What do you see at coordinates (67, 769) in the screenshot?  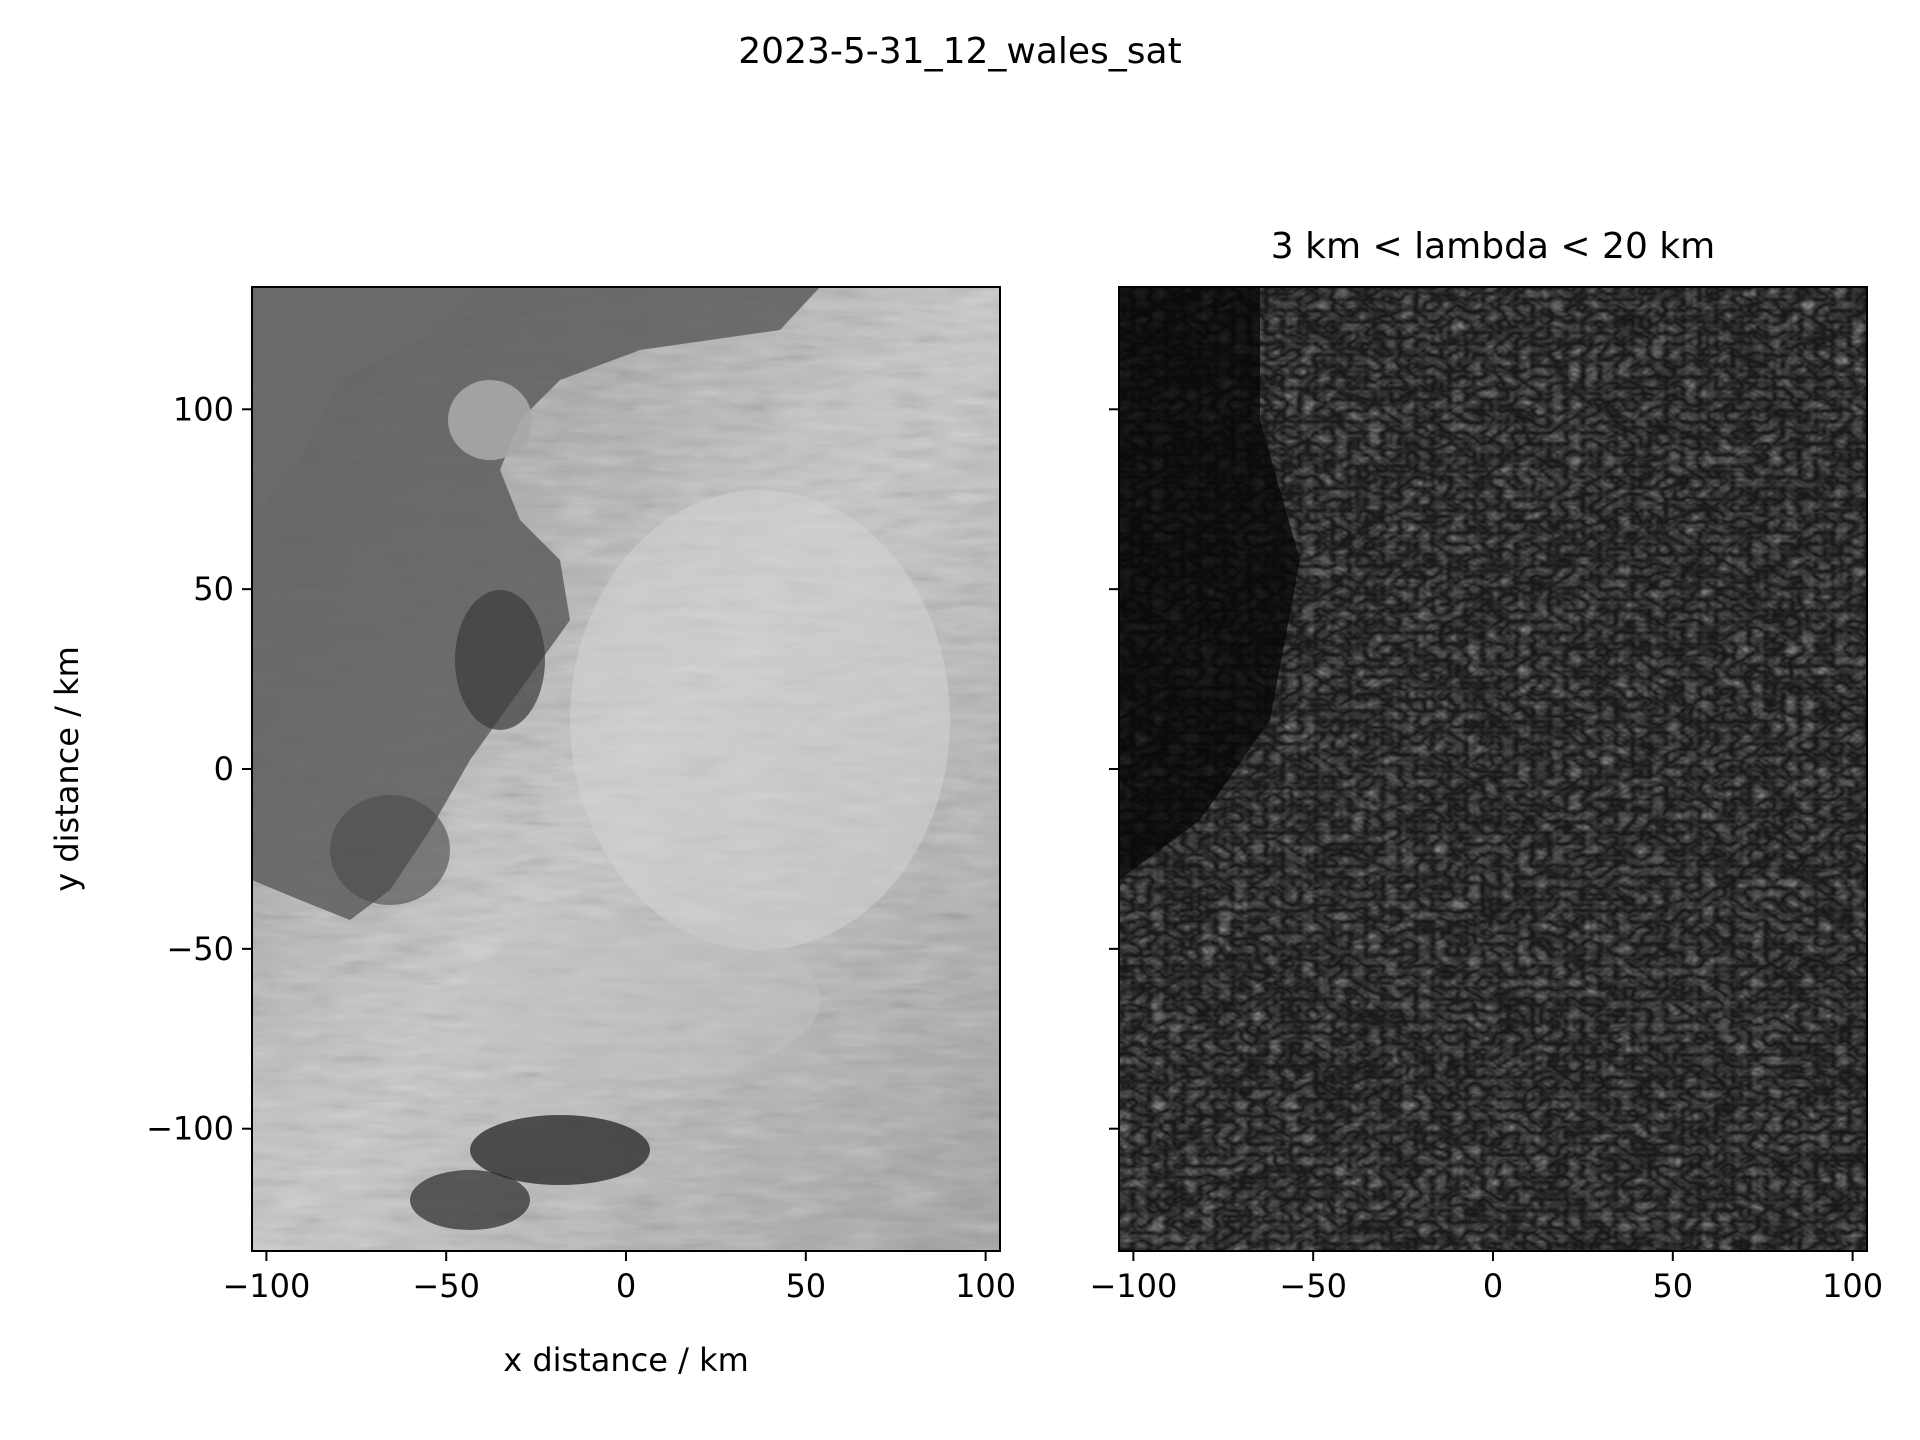 I see `left-y-axis-label: y distance / km` at bounding box center [67, 769].